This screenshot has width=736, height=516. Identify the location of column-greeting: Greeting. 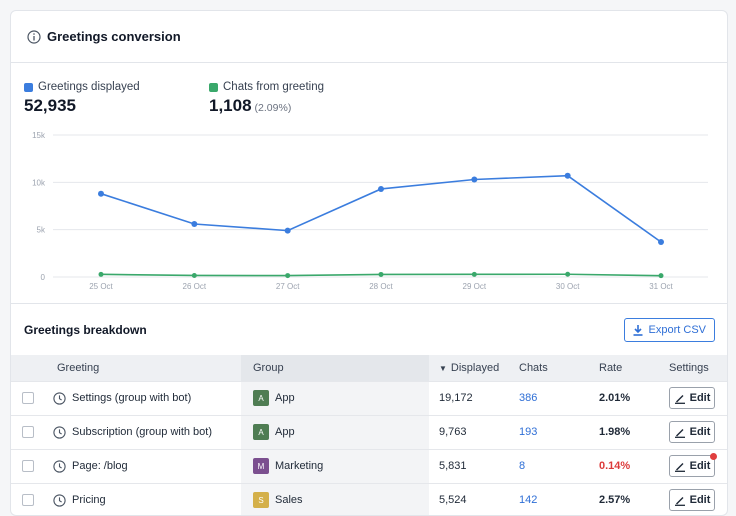
(147, 368).